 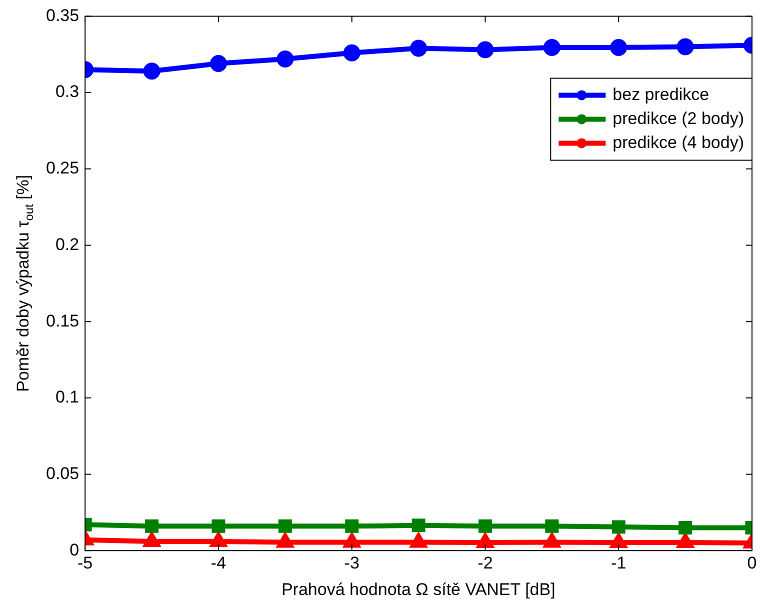 I want to click on y-tick-label: 0.3, so click(x=67, y=92).